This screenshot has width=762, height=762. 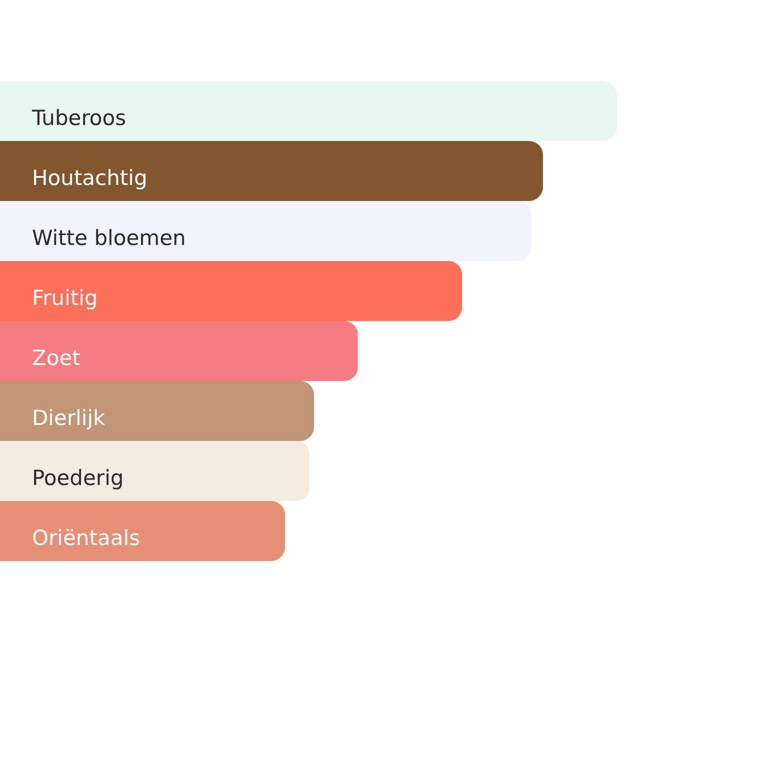 I want to click on y-tick-label: Houtachtig, so click(x=90, y=178).